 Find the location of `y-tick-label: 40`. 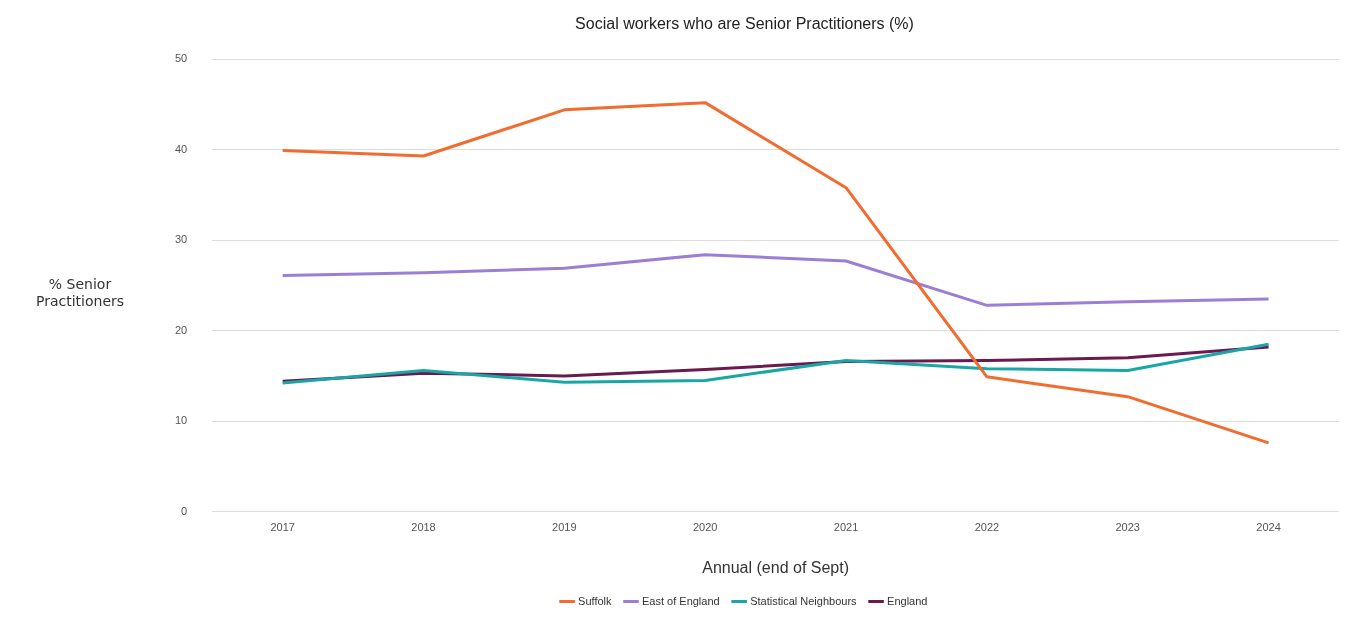

y-tick-label: 40 is located at coordinates (181, 148).